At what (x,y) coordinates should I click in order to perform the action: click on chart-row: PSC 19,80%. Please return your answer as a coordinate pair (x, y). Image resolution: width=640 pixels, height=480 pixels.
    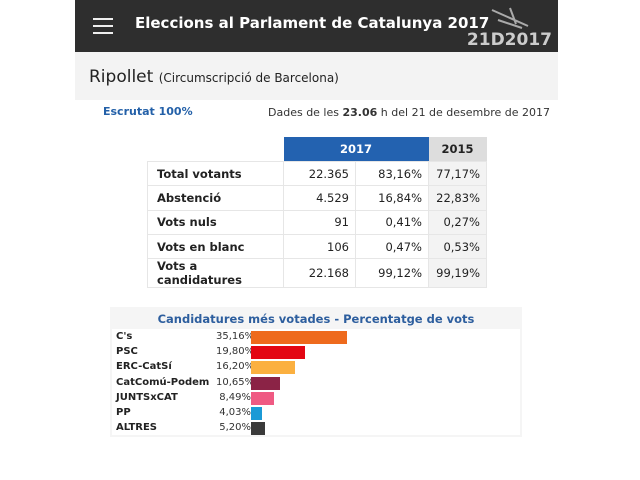
    Looking at the image, I should click on (316, 352).